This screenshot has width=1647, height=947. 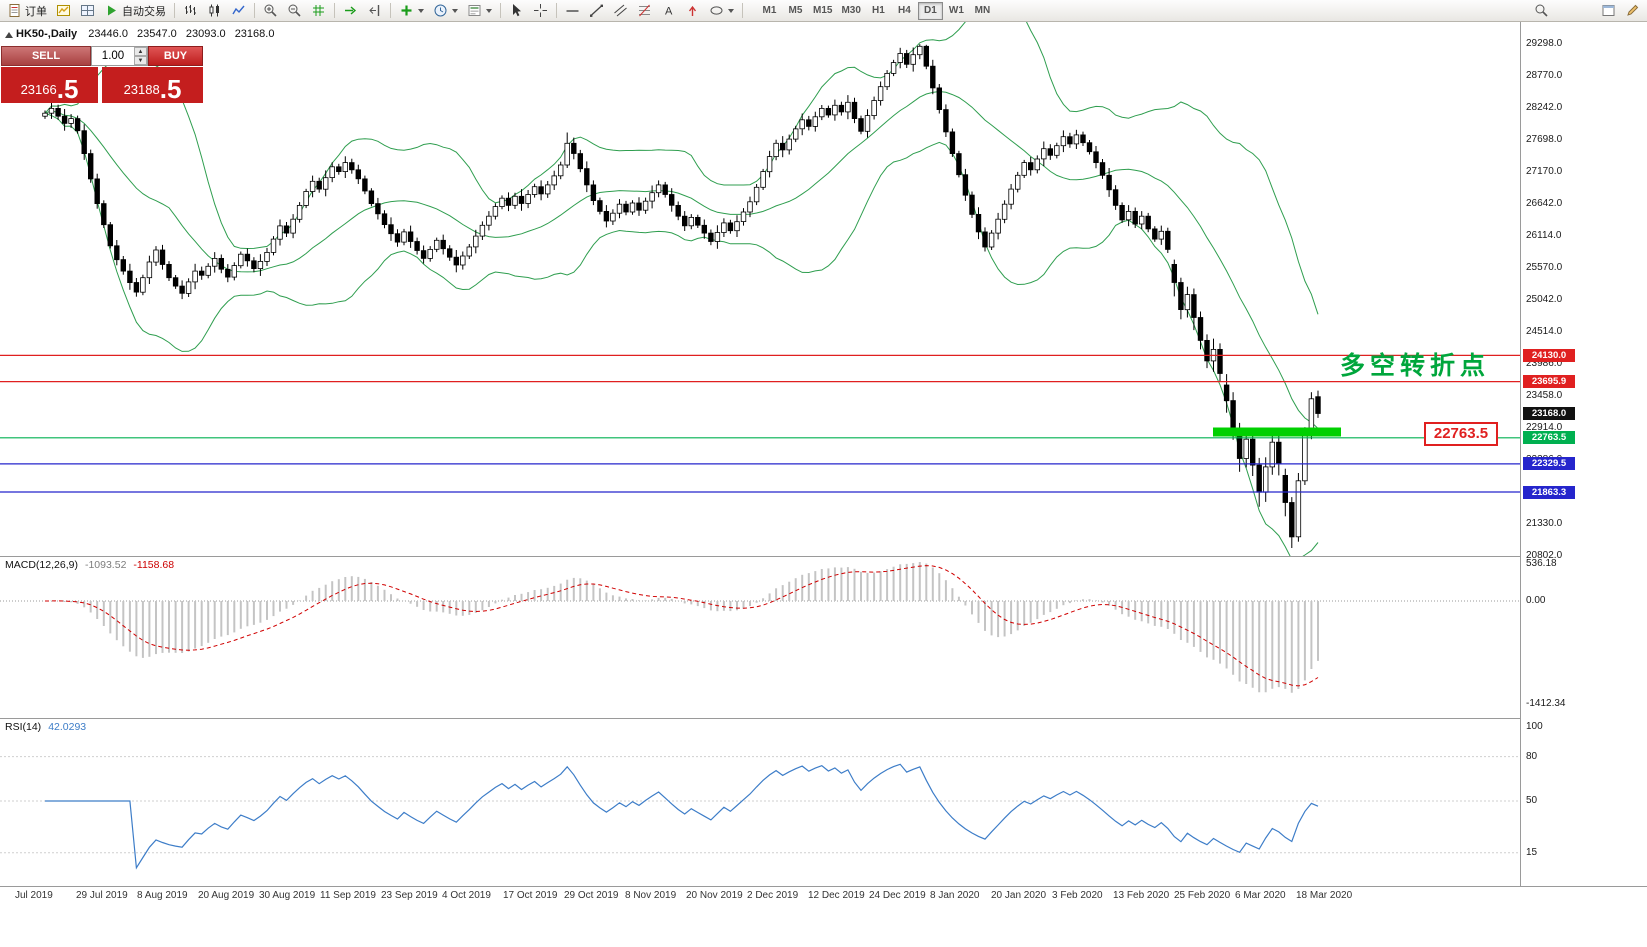 What do you see at coordinates (1549, 382) in the screenshot?
I see `price-tag-23695.9: 23695.9` at bounding box center [1549, 382].